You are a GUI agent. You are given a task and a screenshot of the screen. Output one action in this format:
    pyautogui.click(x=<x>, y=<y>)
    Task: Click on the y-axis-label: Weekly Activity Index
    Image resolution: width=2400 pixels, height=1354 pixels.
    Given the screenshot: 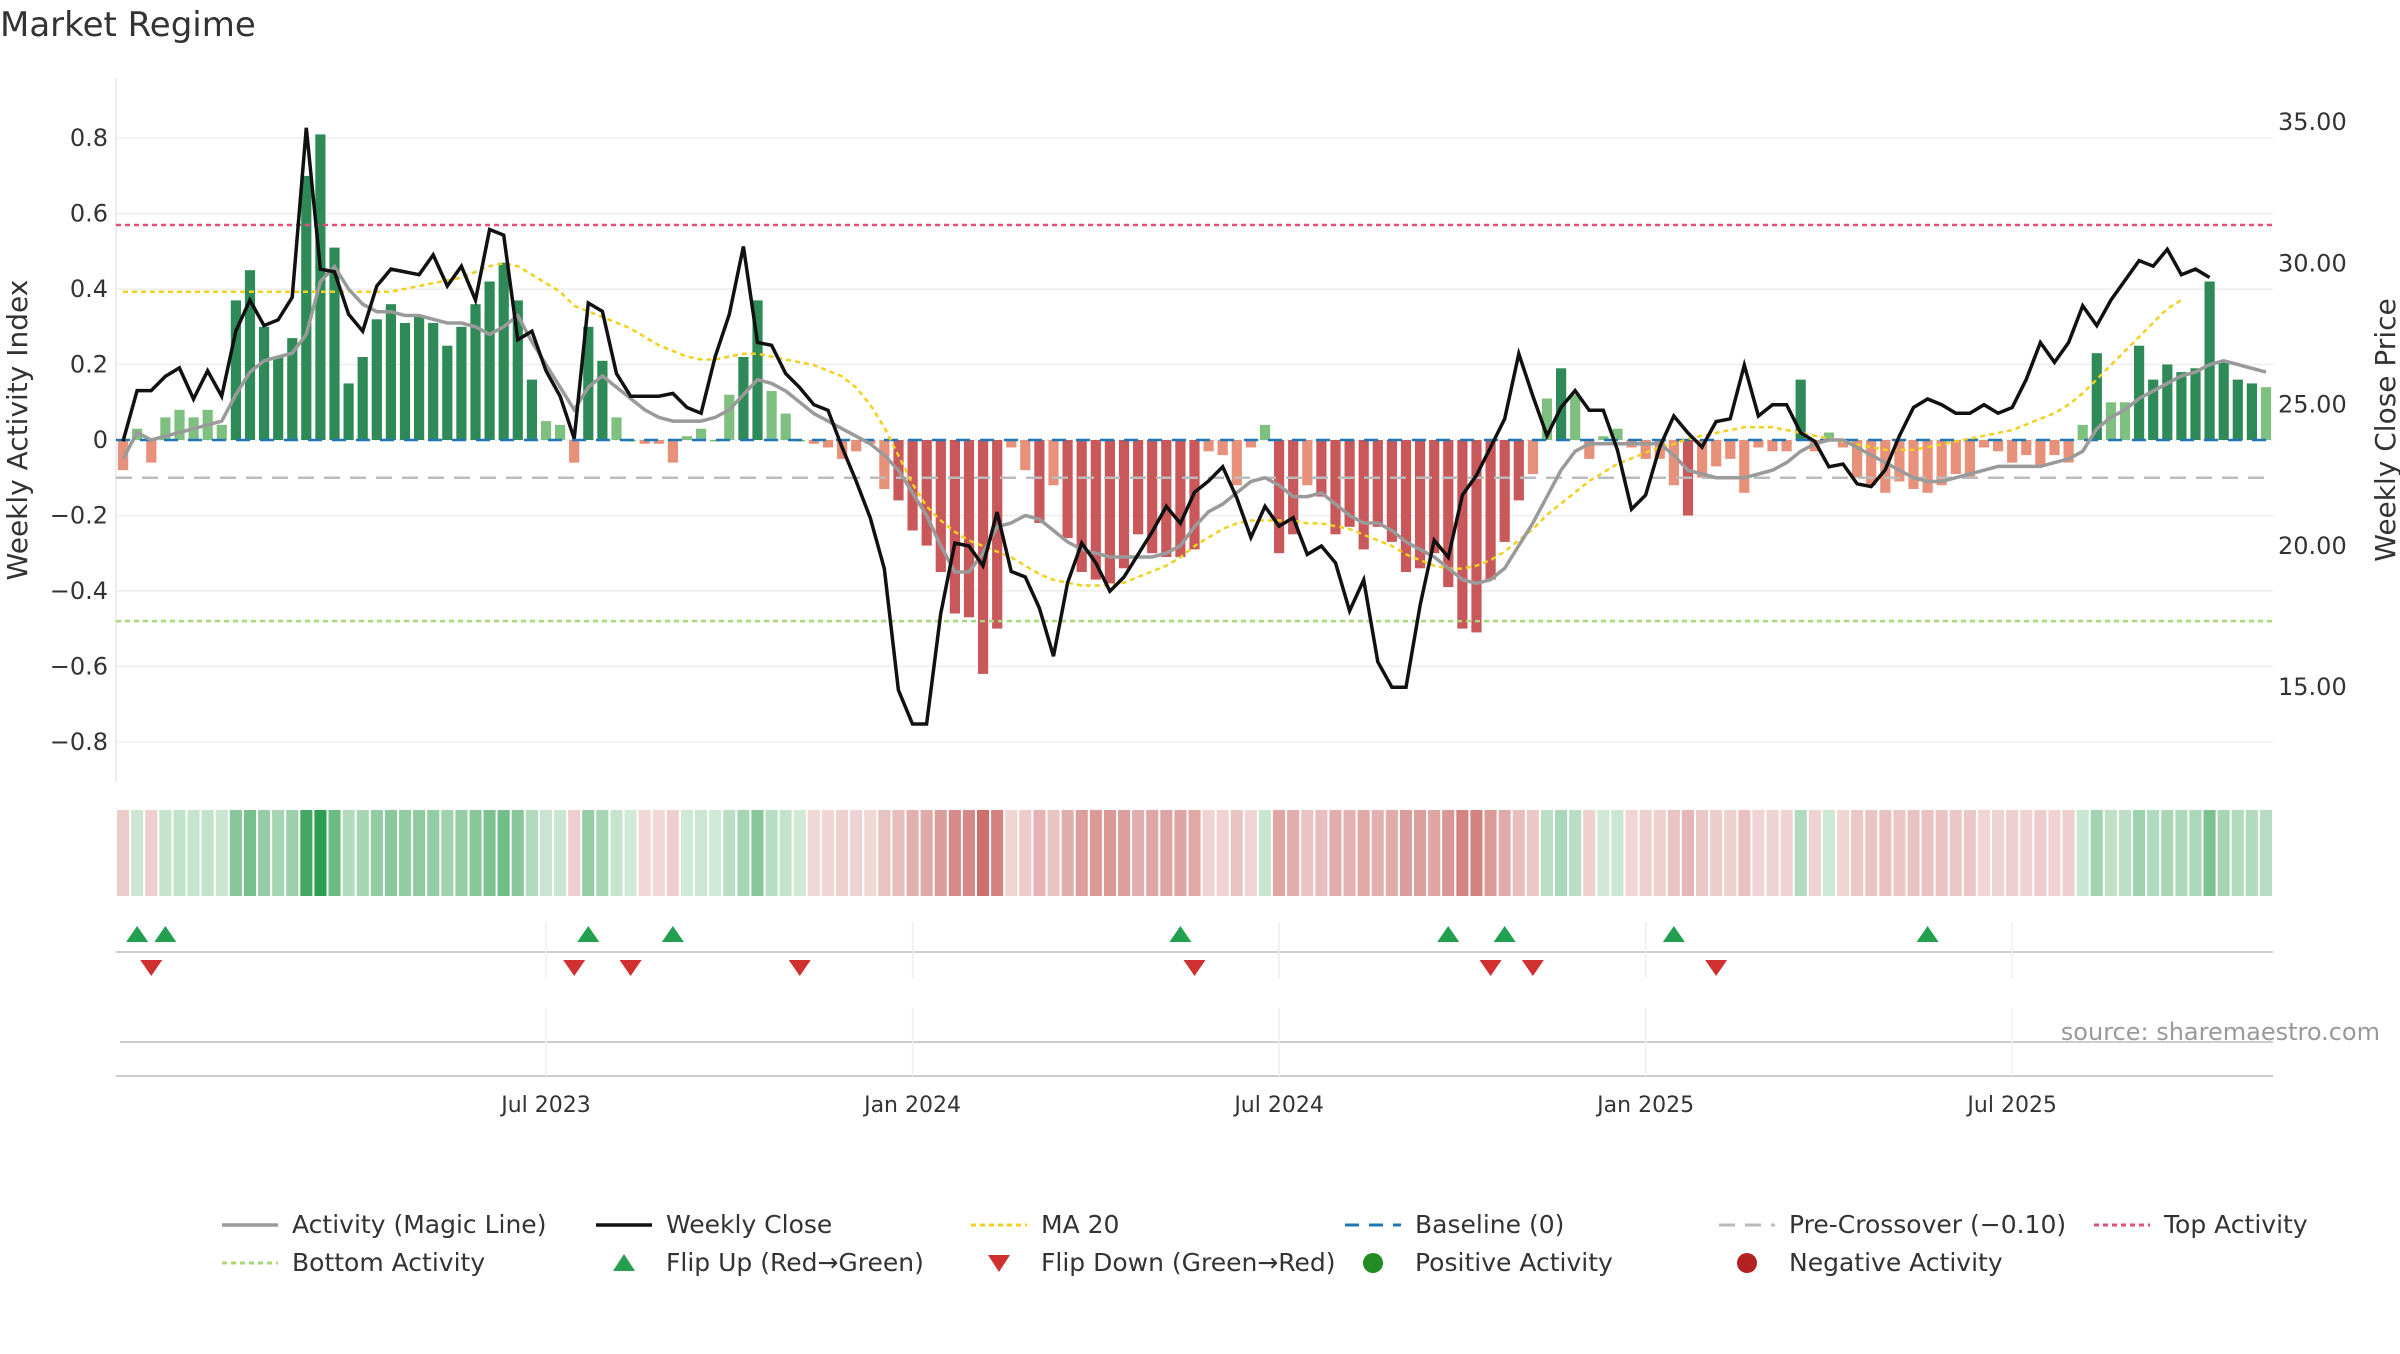 What is the action you would take?
    pyautogui.click(x=17, y=430)
    